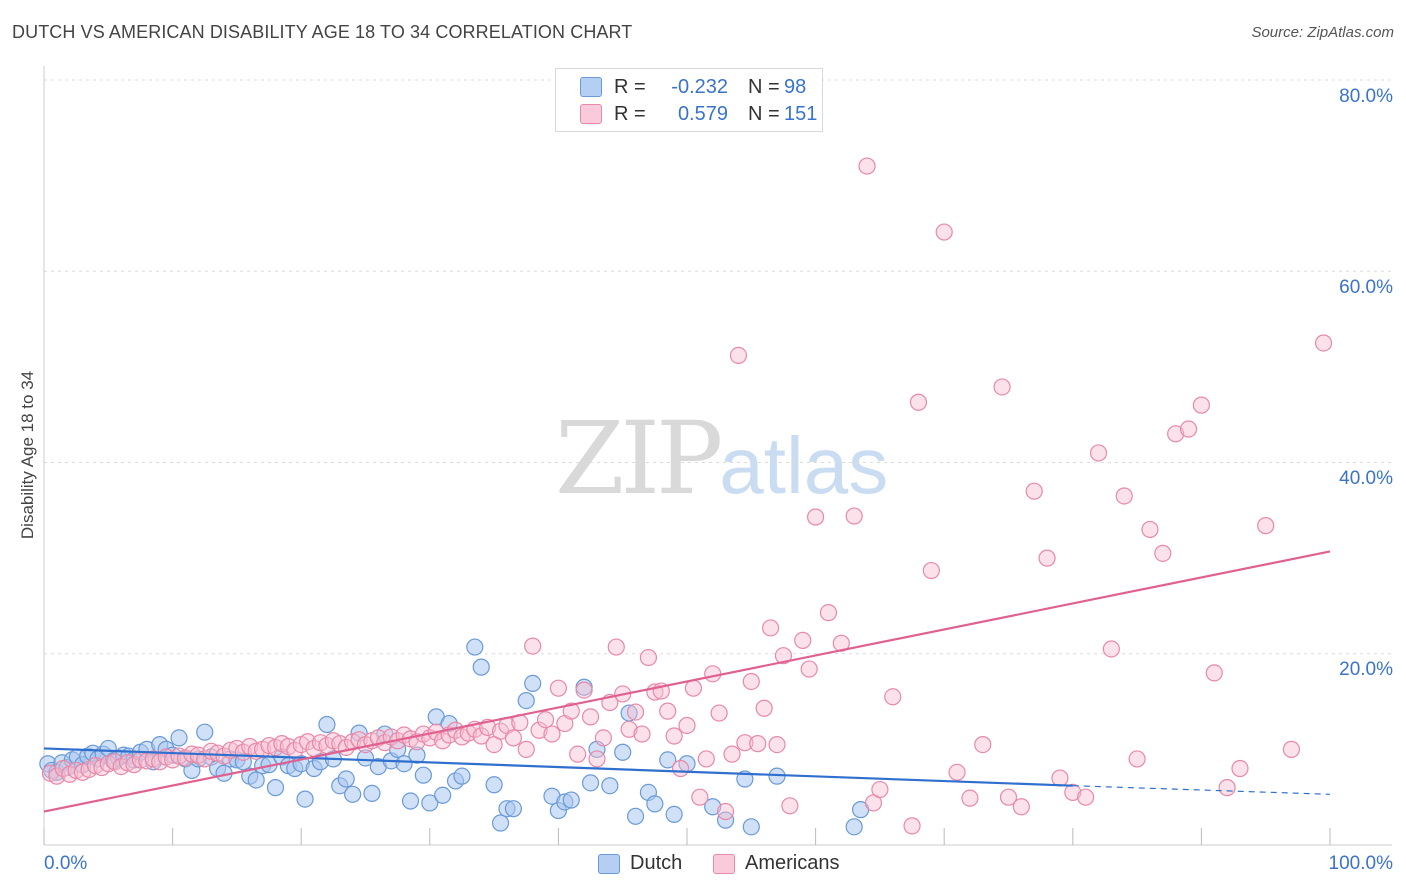 The image size is (1406, 892). What do you see at coordinates (591, 114) in the screenshot?
I see `americans-swatch` at bounding box center [591, 114].